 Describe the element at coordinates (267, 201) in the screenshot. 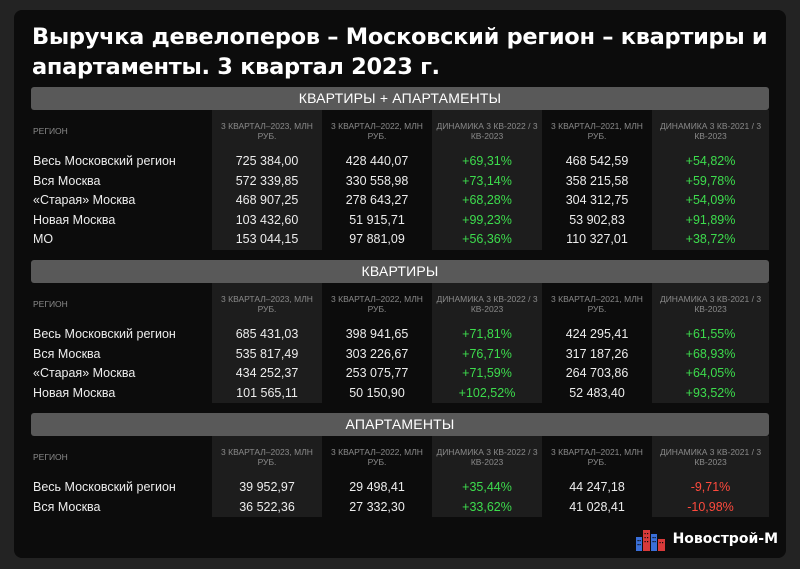

I see `q3-2023-cell: 468 907,25` at that location.